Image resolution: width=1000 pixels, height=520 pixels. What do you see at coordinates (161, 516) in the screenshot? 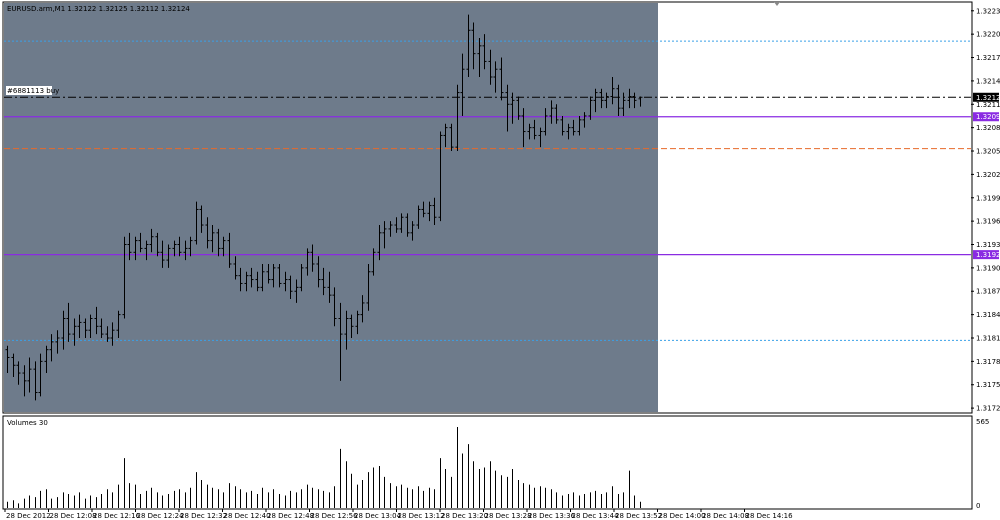
I see `time-tick-label: 28 Dec 12:24` at bounding box center [161, 516].